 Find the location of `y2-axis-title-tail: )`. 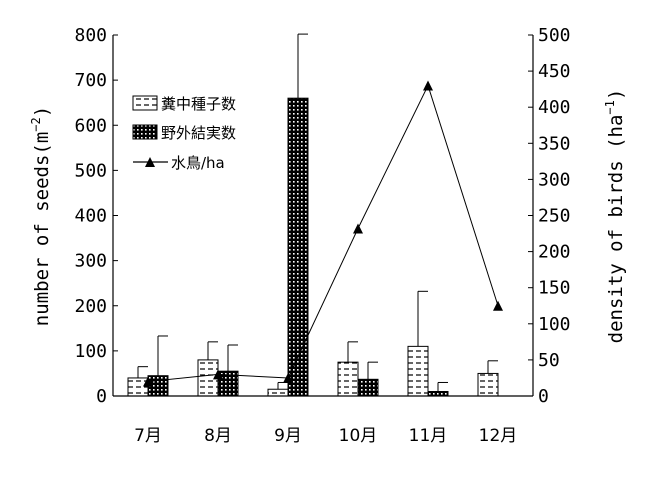

y2-axis-title-tail: ) is located at coordinates (616, 94).